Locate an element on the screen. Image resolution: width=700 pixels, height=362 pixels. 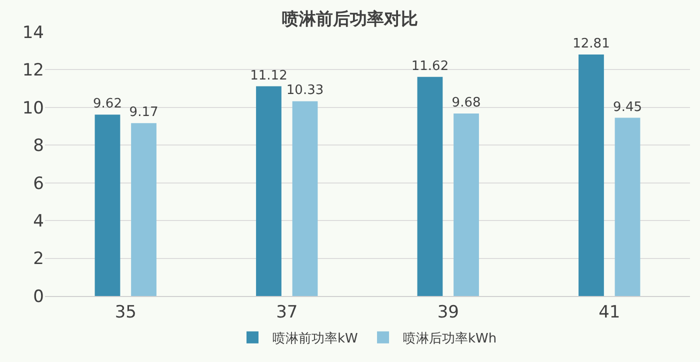
data-label: 11.12 is located at coordinates (269, 76).